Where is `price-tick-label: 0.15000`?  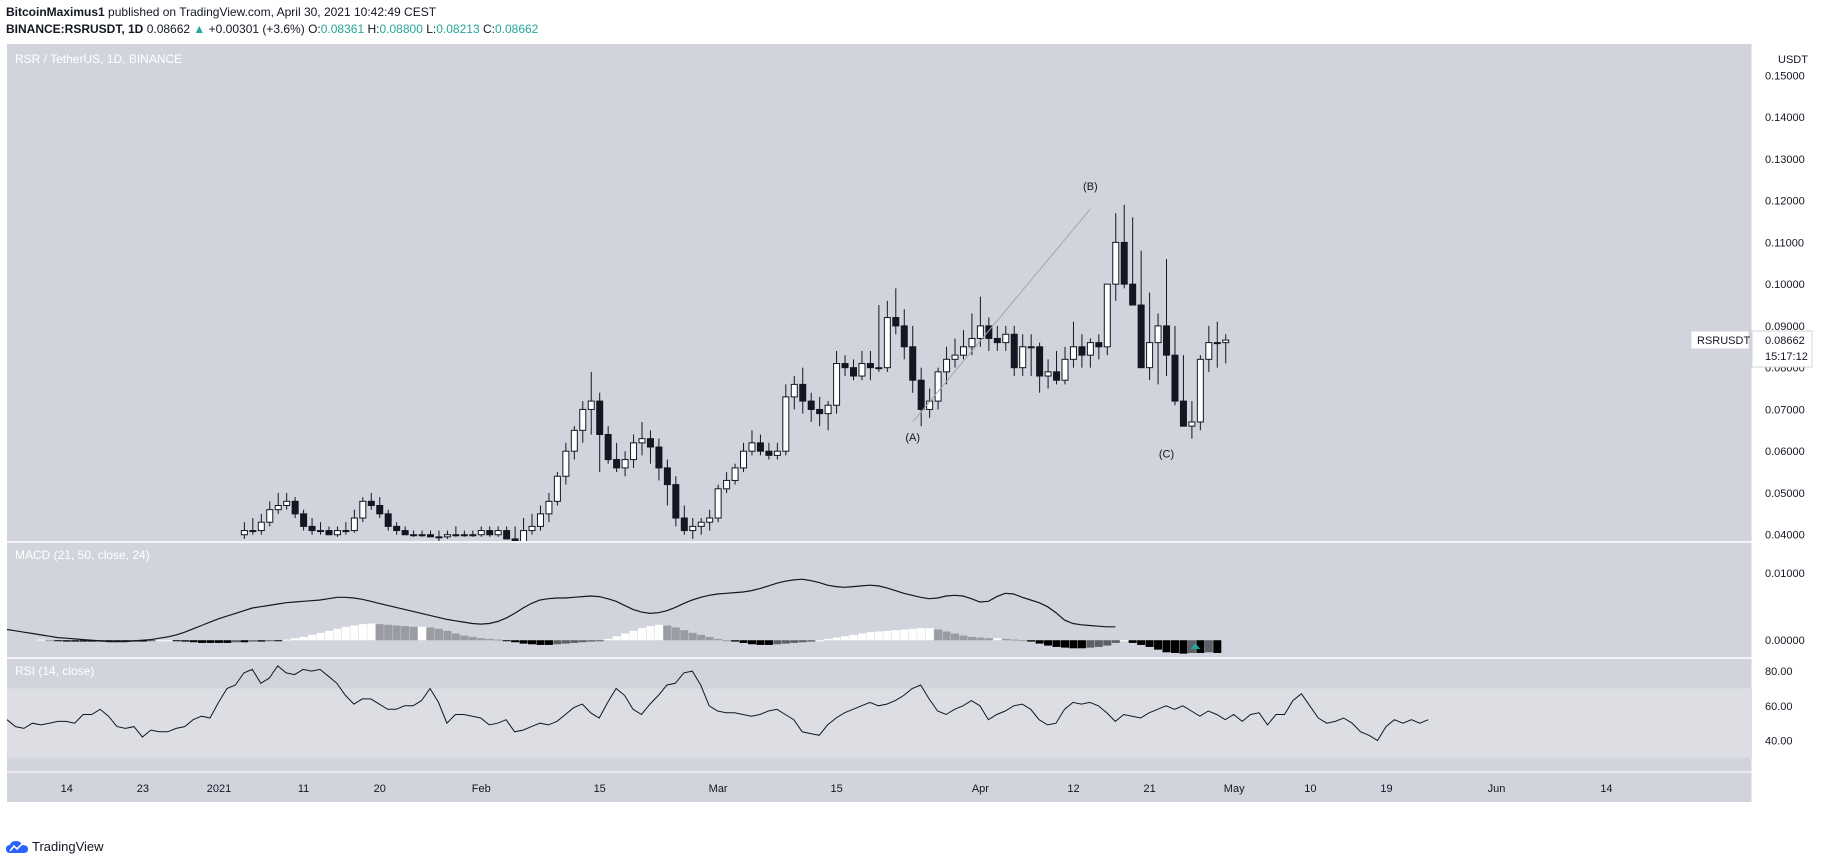 price-tick-label: 0.15000 is located at coordinates (1785, 76).